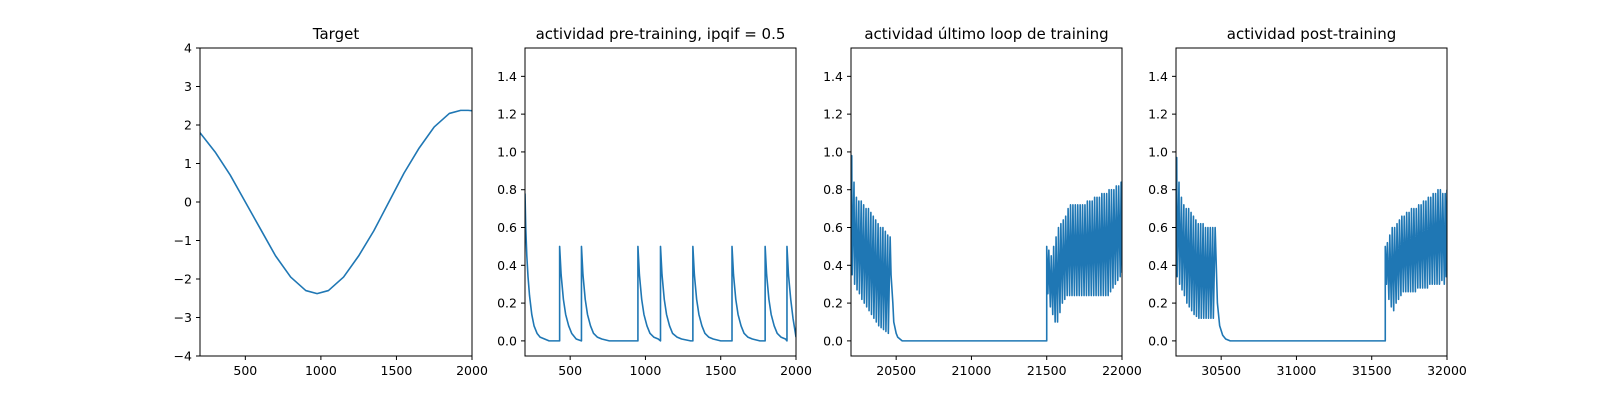  Describe the element at coordinates (986, 34) in the screenshot. I see `panel-title: actividad último loop de training` at that location.